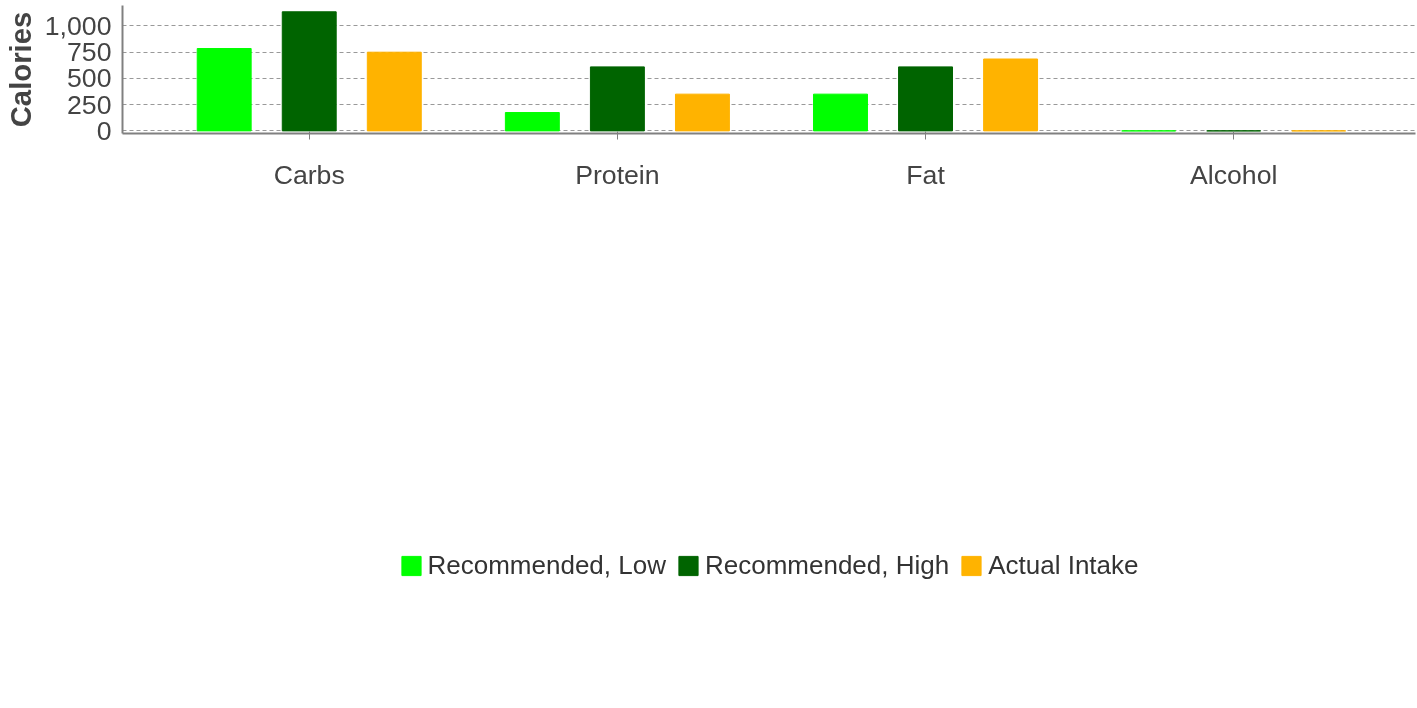  Describe the element at coordinates (617, 174) in the screenshot. I see `x-tick-label: Protein` at that location.